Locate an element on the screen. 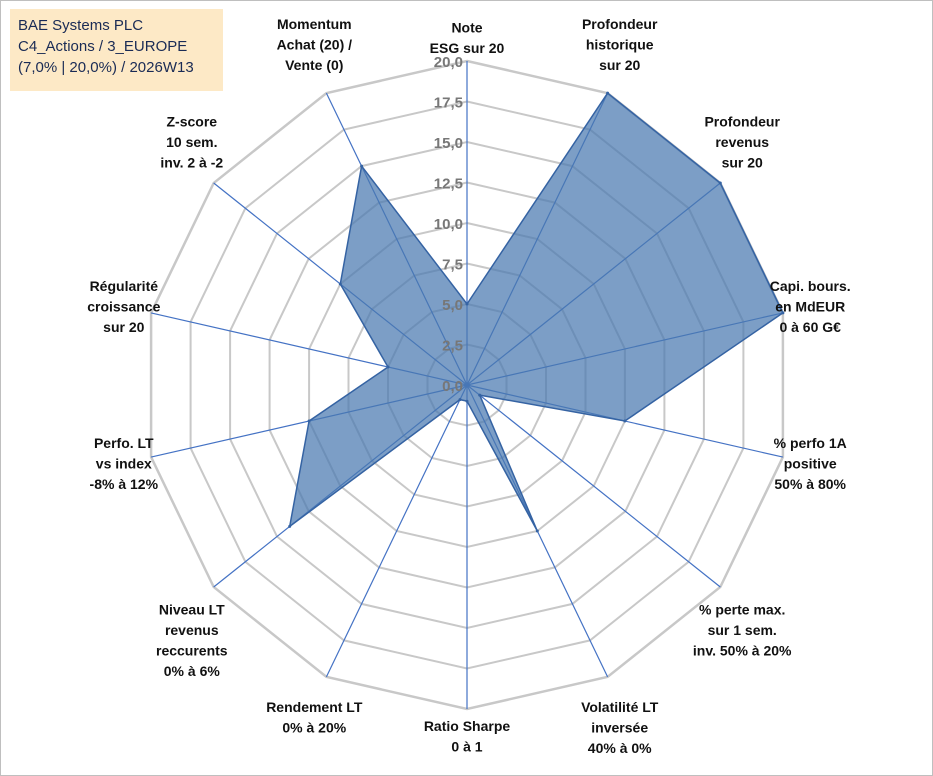 The height and width of the screenshot is (776, 933). axis-label-4: Capi. bours. en MdEUR 0 à 60 G€ is located at coordinates (810, 306).